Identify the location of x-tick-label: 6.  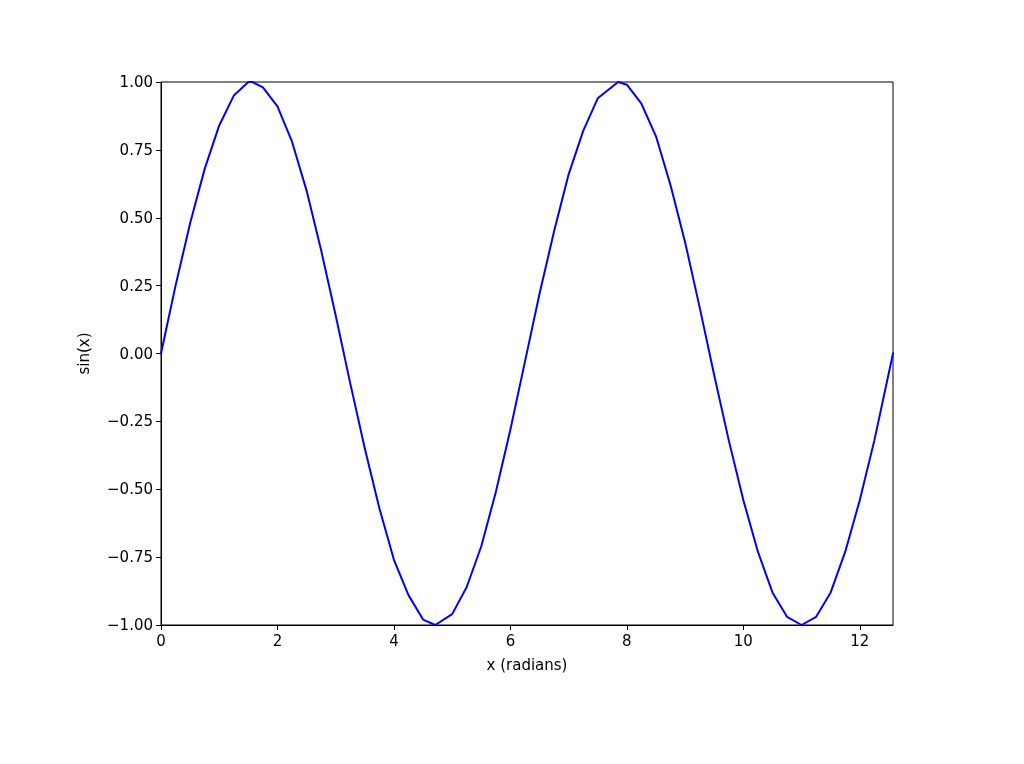
(510, 640).